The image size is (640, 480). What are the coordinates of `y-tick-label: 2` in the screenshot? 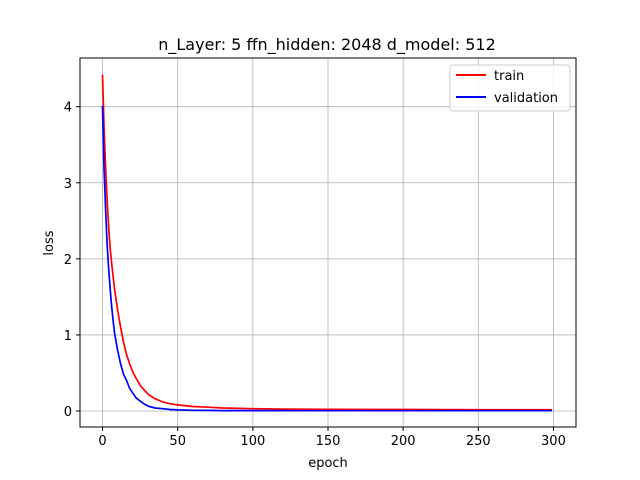 It's located at (68, 260).